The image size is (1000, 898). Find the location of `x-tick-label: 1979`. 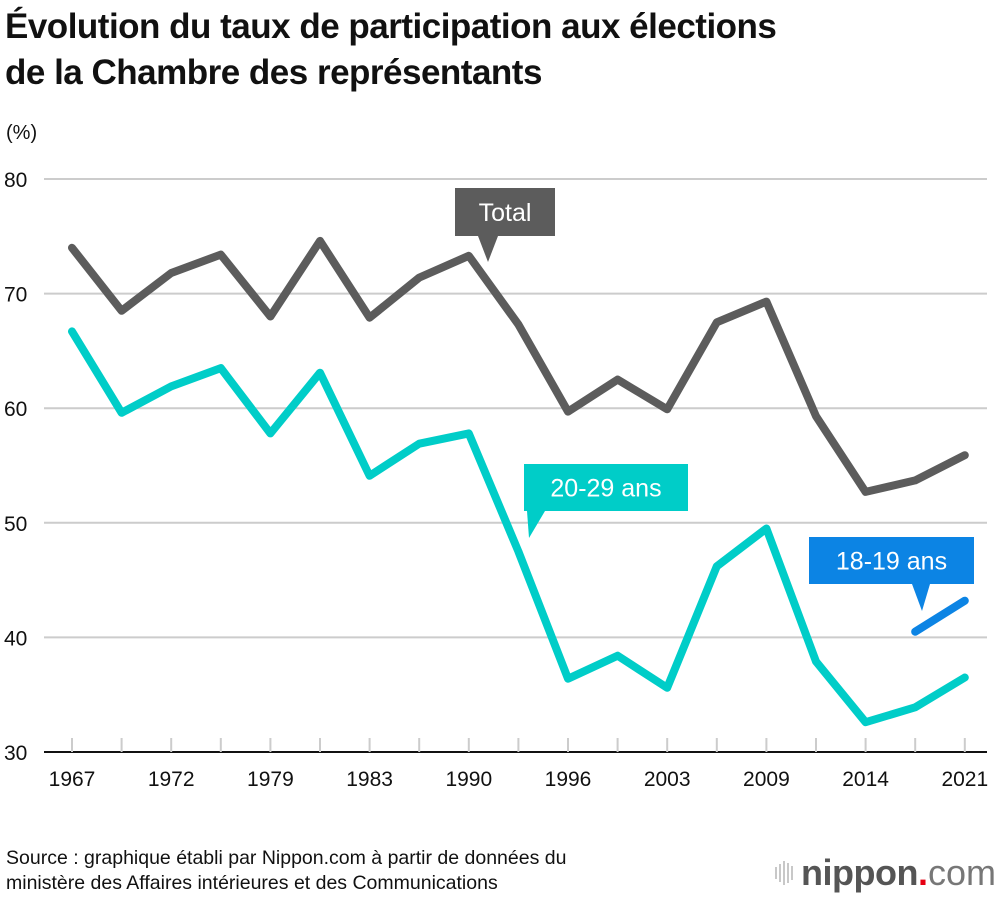

x-tick-label: 1979 is located at coordinates (270, 779).